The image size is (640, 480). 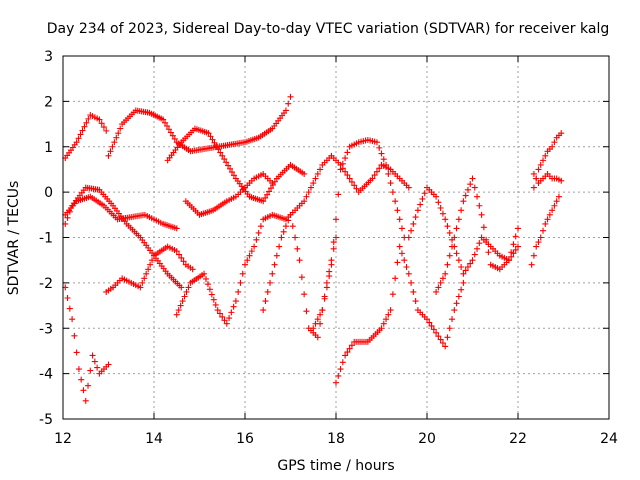 I want to click on series-trace-f, so click(x=199, y=126).